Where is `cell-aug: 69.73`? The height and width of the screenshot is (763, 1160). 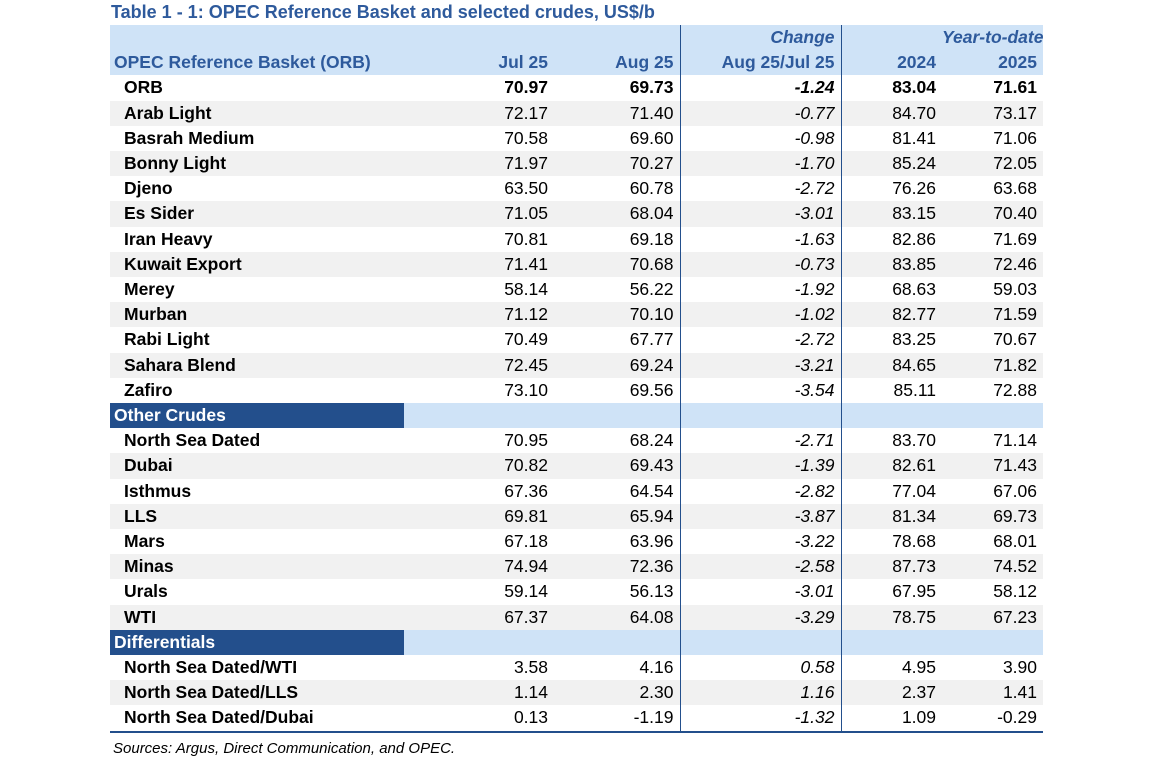 cell-aug: 69.73 is located at coordinates (617, 88).